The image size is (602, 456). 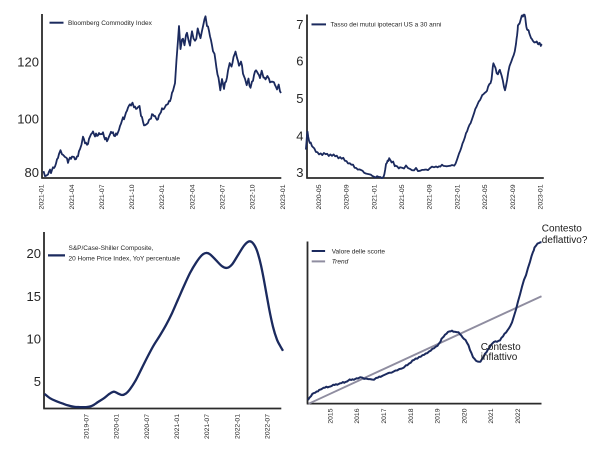 What do you see at coordinates (518, 415) in the screenshot?
I see `svg-text: 2022` at bounding box center [518, 415].